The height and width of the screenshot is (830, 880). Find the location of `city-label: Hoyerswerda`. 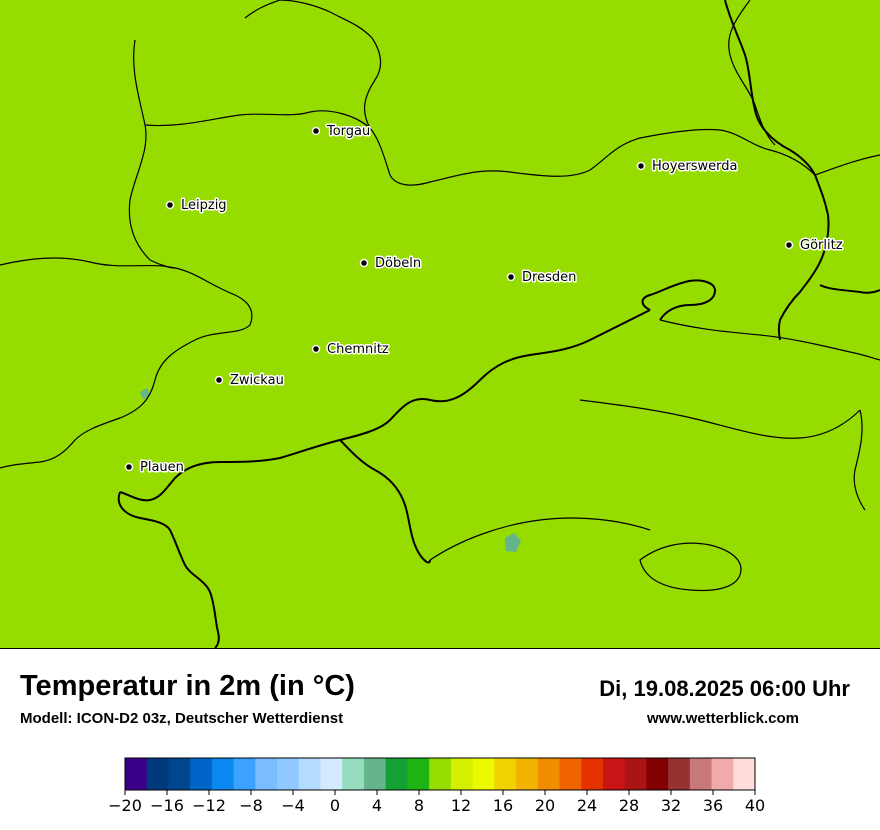

city-label: Hoyerswerda is located at coordinates (695, 166).